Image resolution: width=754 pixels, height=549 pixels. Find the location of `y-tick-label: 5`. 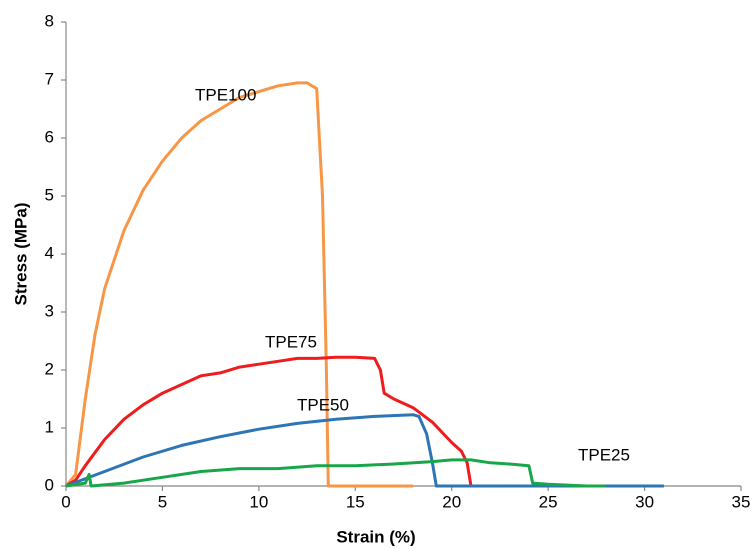

y-tick-label: 5 is located at coordinates (49, 194).